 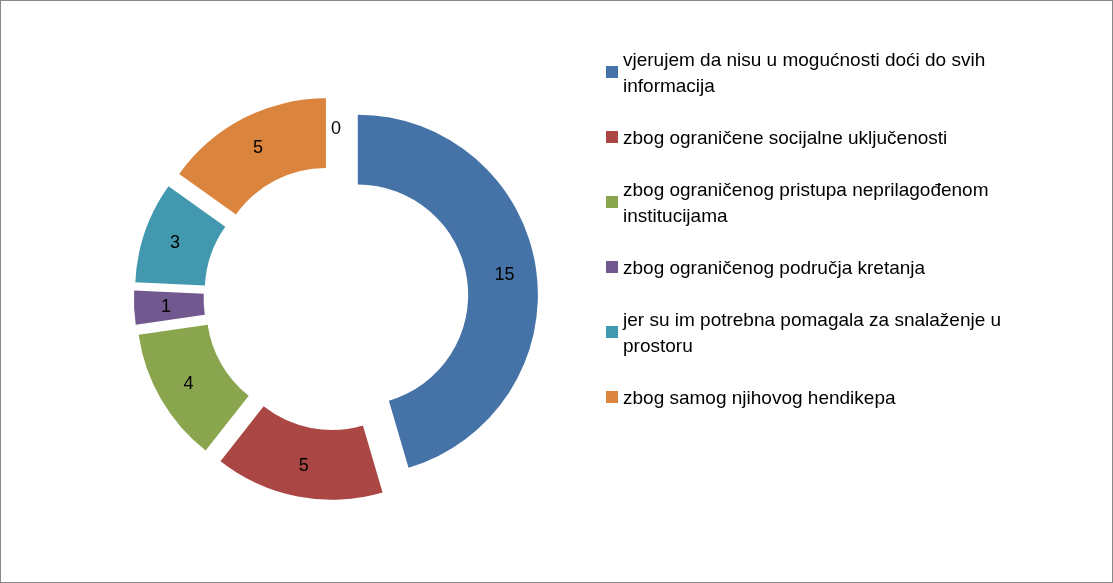 I want to click on data-label: 15, so click(x=504, y=273).